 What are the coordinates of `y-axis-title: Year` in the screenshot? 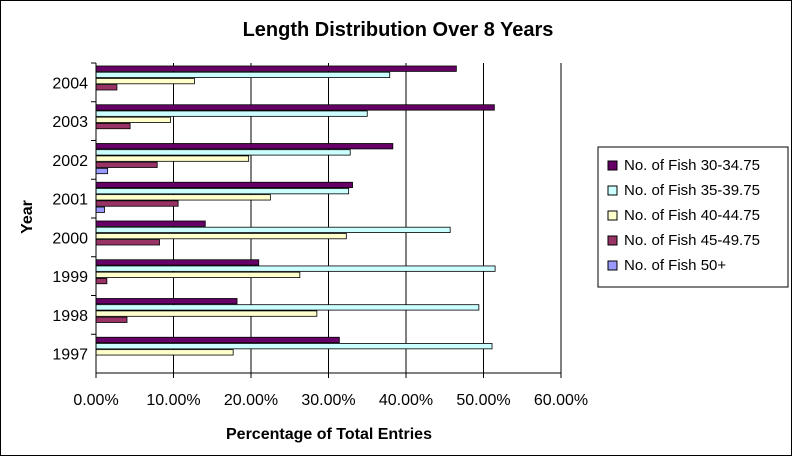 It's located at (27, 217).